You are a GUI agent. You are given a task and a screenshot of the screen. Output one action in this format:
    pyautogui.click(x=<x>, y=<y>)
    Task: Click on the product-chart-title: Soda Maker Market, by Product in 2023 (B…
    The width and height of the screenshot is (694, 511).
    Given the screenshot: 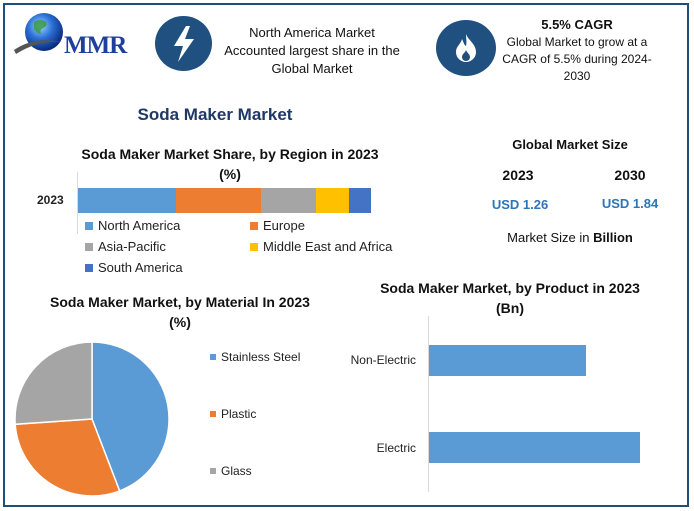 What is the action you would take?
    pyautogui.click(x=510, y=298)
    